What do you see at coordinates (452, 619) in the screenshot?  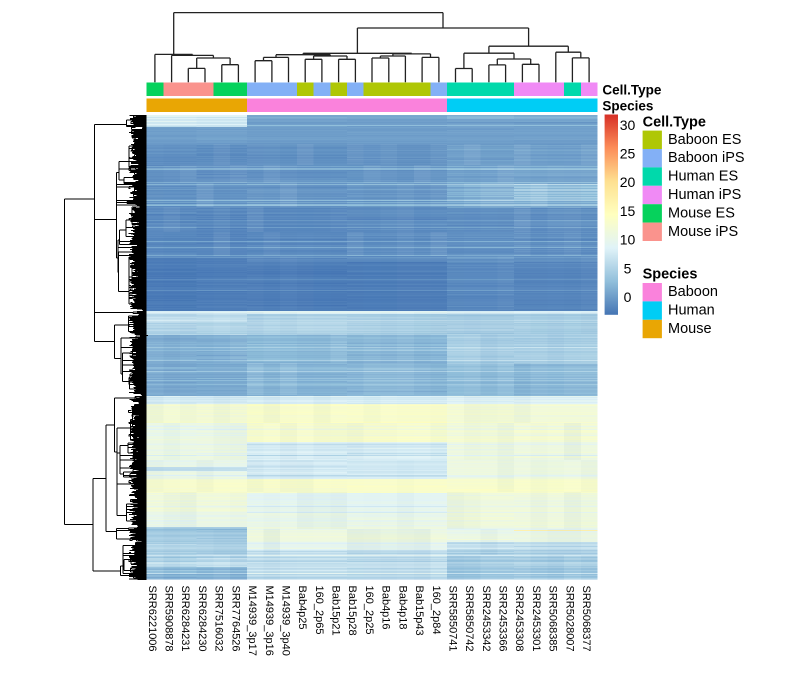 I see `svg-text: SRR5850741` at bounding box center [452, 619].